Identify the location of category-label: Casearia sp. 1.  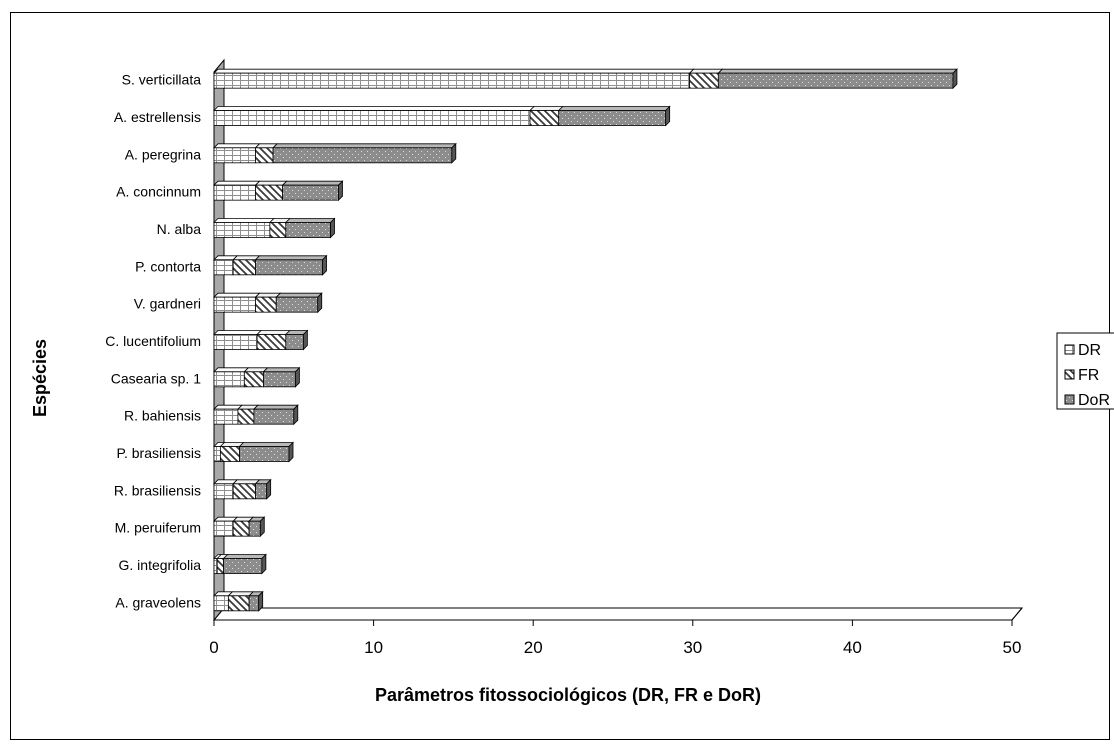
(156, 378).